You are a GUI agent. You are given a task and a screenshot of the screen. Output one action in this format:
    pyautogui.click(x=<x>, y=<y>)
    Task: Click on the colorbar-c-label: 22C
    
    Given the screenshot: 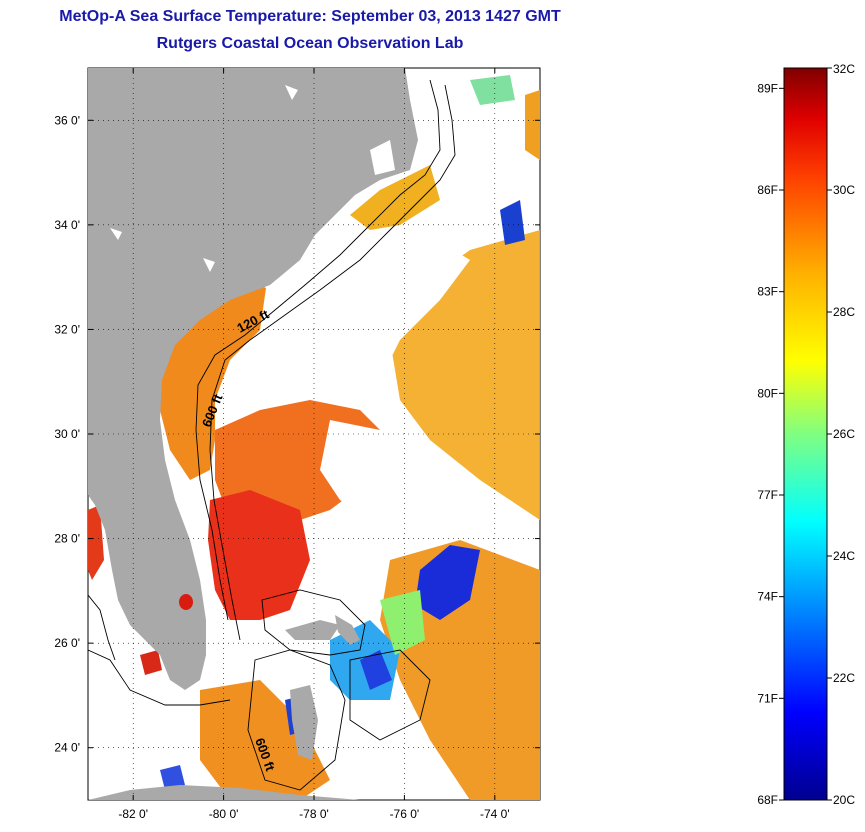 What is the action you would take?
    pyautogui.click(x=844, y=678)
    